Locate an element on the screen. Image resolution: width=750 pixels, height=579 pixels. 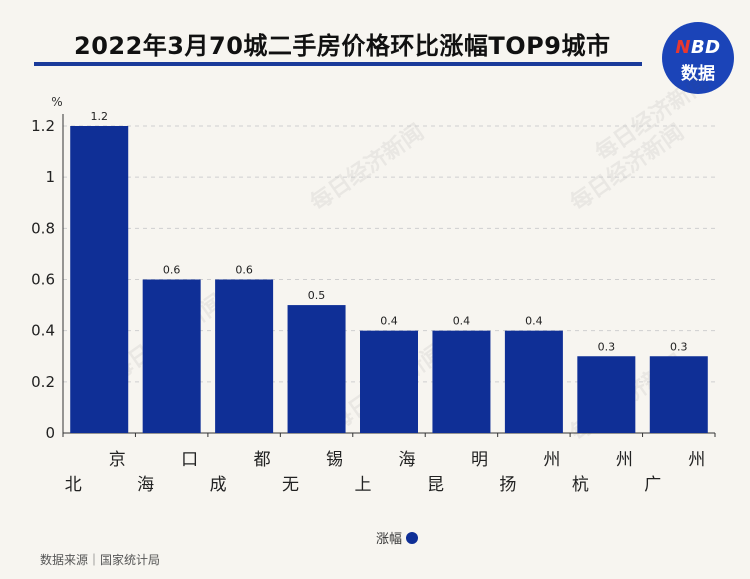
y-tick-label: 1 is located at coordinates (50, 177).